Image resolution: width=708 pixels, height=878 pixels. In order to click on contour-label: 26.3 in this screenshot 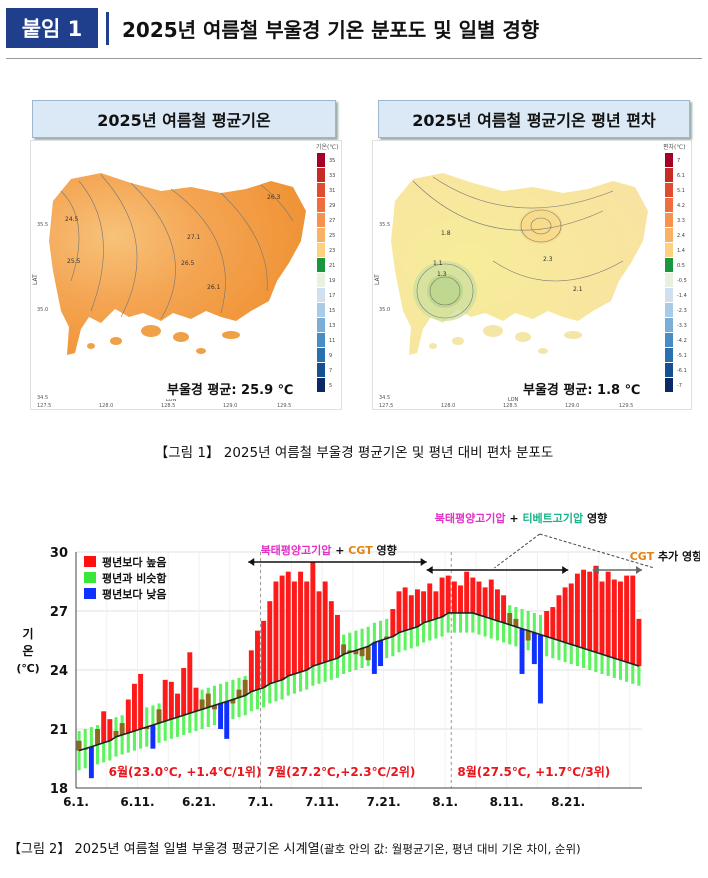, I will do `click(274, 197)`.